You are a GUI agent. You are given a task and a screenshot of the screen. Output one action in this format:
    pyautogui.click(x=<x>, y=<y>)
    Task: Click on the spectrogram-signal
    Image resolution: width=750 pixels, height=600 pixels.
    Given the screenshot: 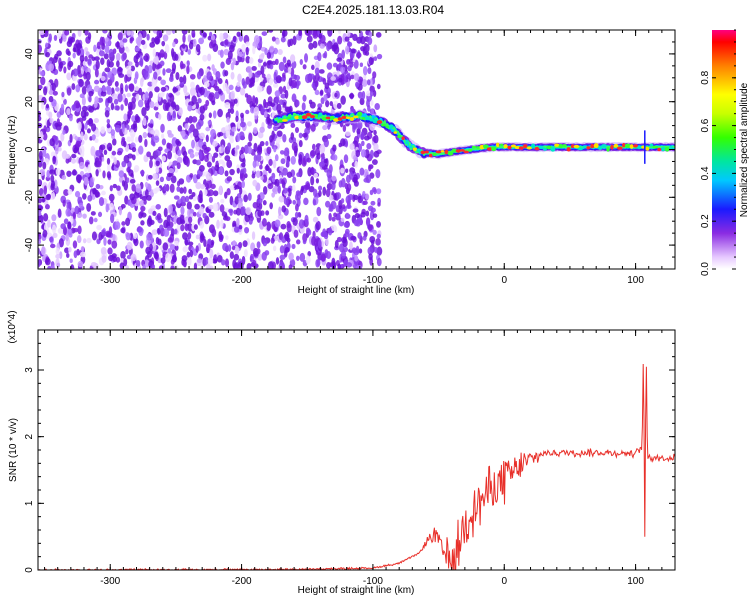 What is the action you would take?
    pyautogui.click(x=473, y=136)
    